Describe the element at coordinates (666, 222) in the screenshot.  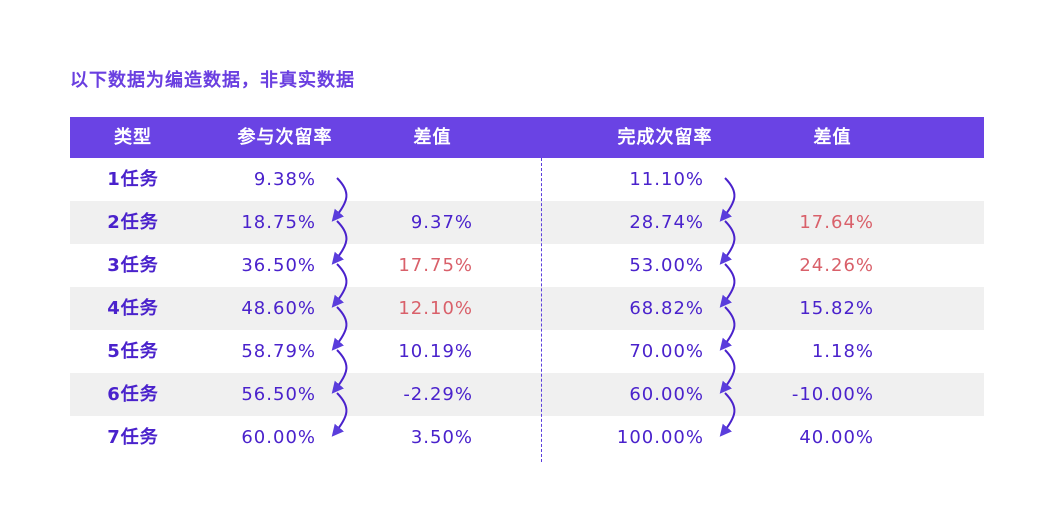
I see `complete-rate-cell: 28.74%` at that location.